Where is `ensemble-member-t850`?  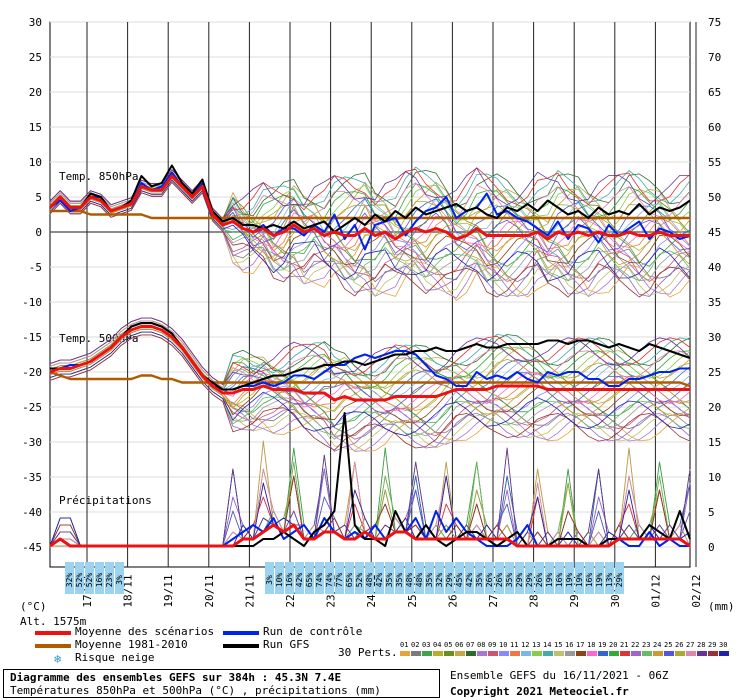 ensemble-member-t850 is located at coordinates (370, 230).